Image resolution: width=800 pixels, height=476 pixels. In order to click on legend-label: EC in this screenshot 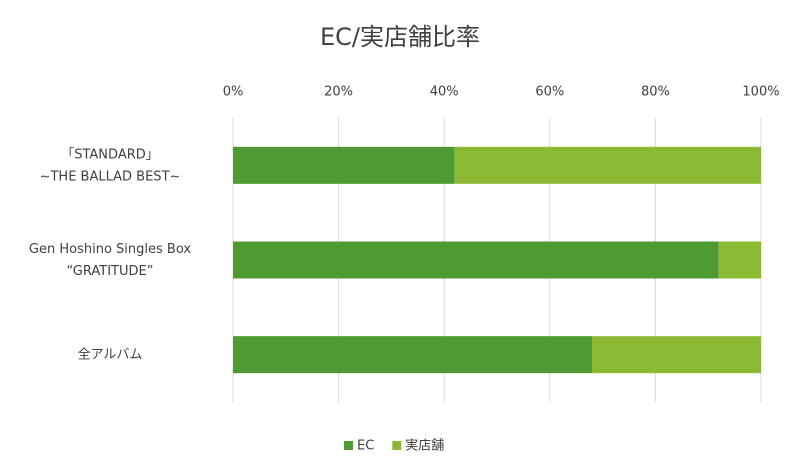, I will do `click(365, 446)`.